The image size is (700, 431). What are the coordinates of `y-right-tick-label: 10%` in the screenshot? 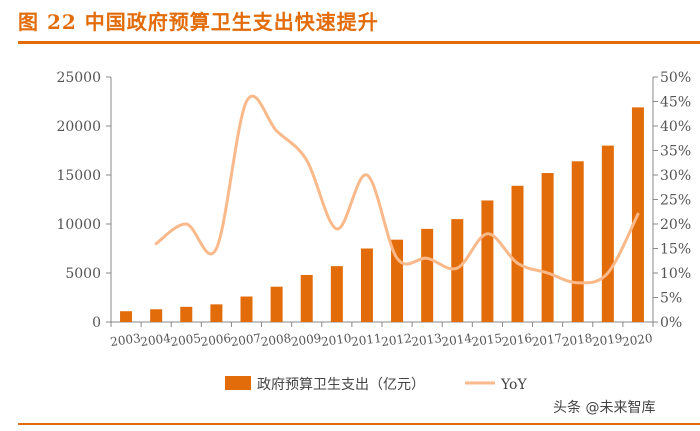 It's located at (675, 274).